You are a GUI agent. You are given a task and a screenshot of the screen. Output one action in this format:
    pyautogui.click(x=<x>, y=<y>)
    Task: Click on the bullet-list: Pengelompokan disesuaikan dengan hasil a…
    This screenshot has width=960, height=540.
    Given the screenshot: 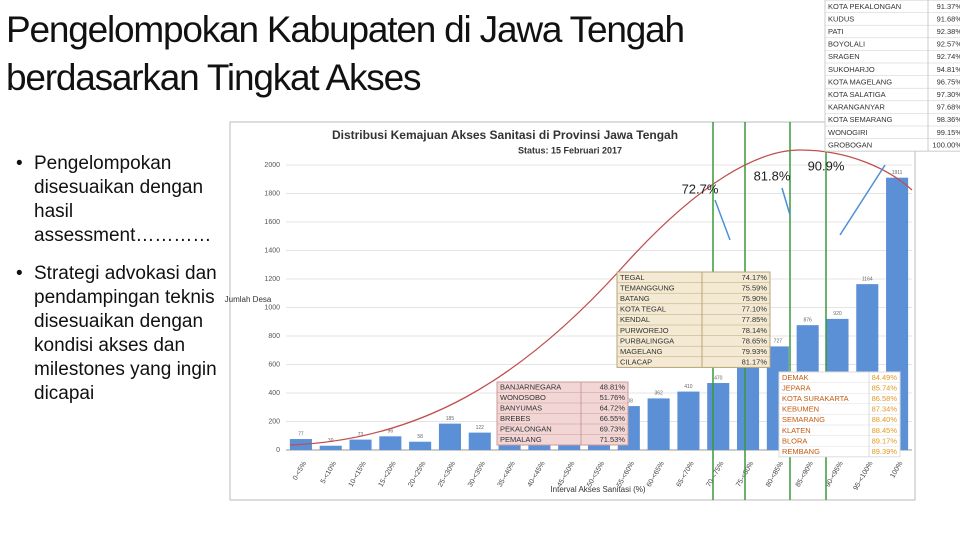 What is the action you would take?
    pyautogui.click(x=121, y=286)
    